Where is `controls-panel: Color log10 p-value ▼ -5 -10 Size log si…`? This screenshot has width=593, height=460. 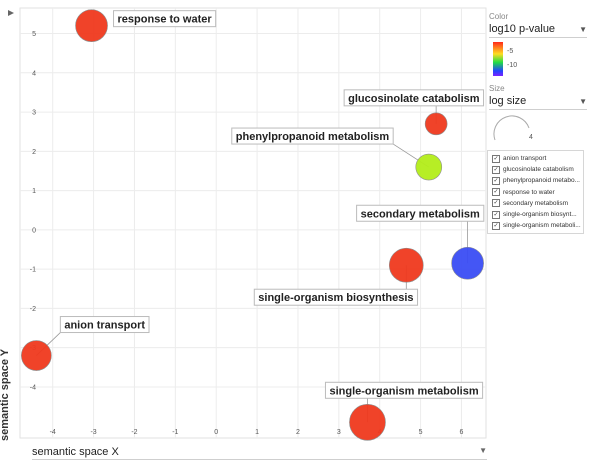
controls-panel: Color log10 p-value ▼ -5 -10 Size log si… is located at coordinates (538, 78).